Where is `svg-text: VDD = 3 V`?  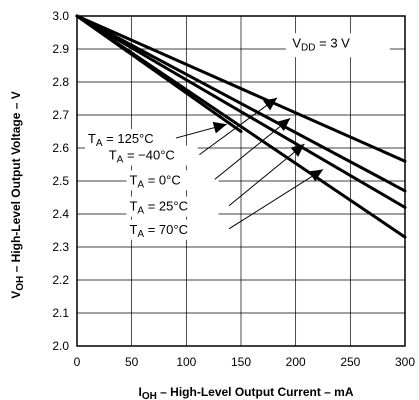
svg-text: VDD = 3 V is located at coordinates (321, 44).